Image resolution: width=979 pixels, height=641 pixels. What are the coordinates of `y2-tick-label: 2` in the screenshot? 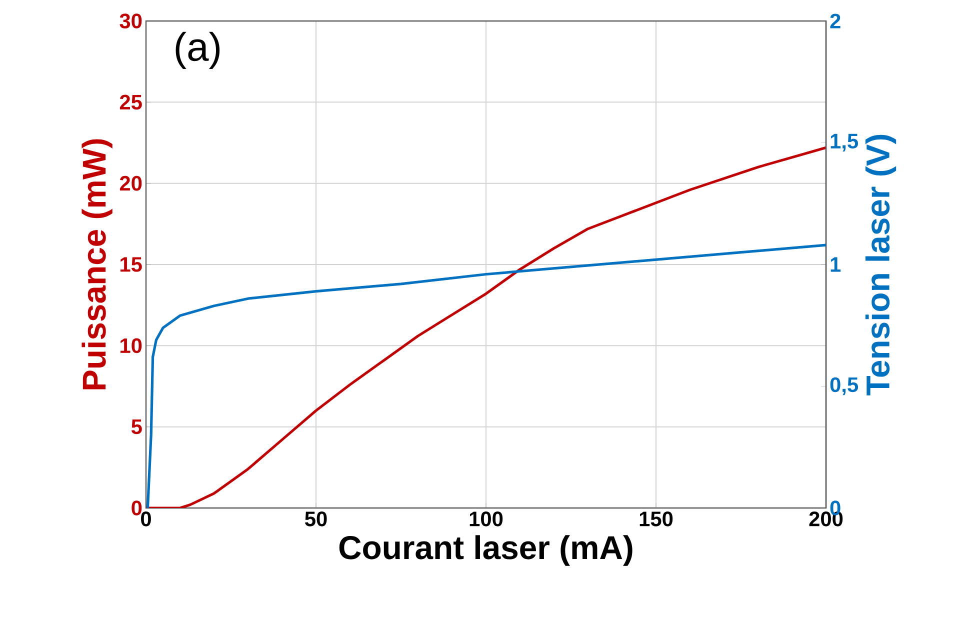 It's located at (835, 21).